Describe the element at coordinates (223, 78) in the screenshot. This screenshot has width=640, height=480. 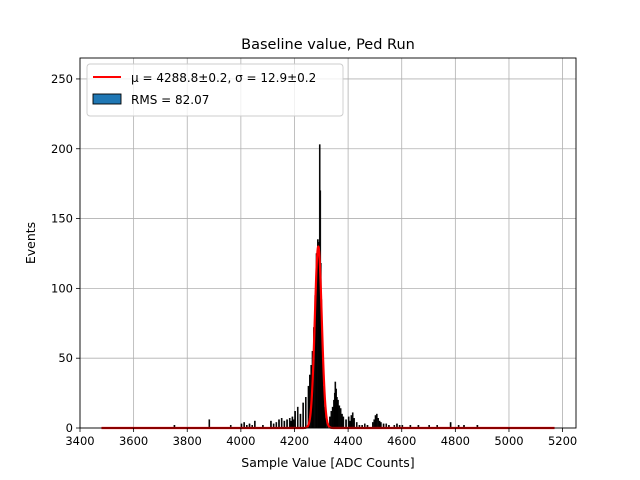
I see `legend-fit-label: μ = 4288.8±0.2, σ = 12.9±0.2` at that location.